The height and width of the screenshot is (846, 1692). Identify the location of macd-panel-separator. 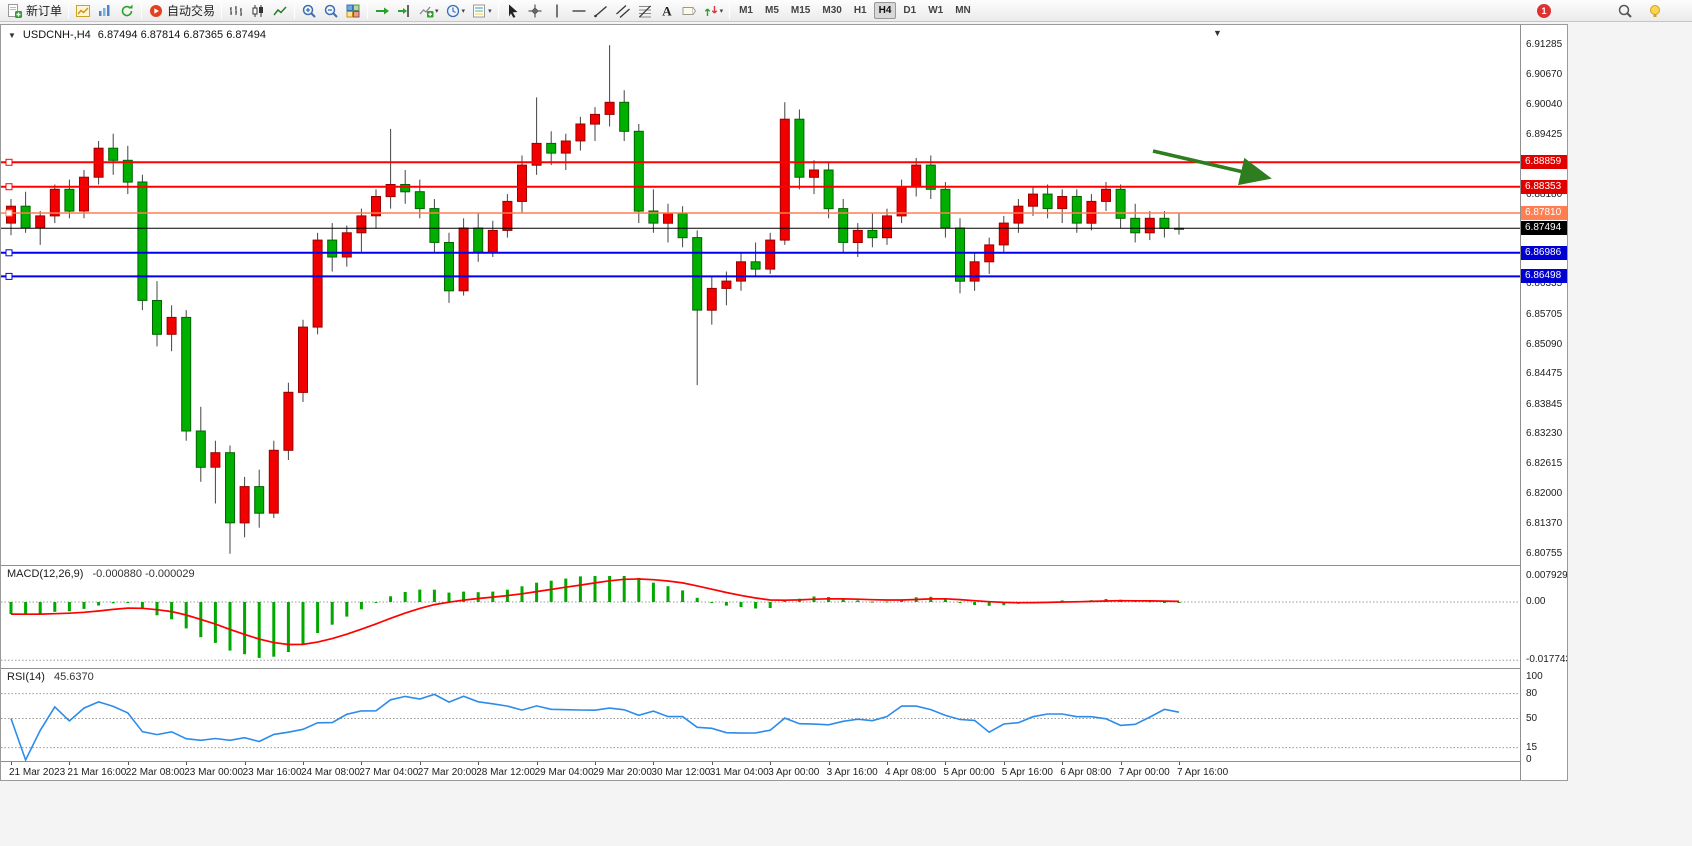
(784, 565).